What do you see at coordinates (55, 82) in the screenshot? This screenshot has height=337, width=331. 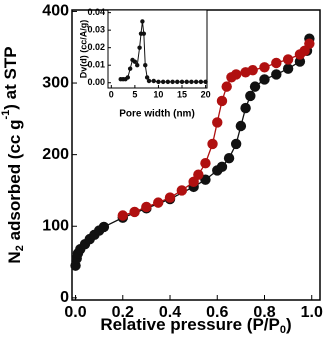 I see `y-tick-label: 300` at bounding box center [55, 82].